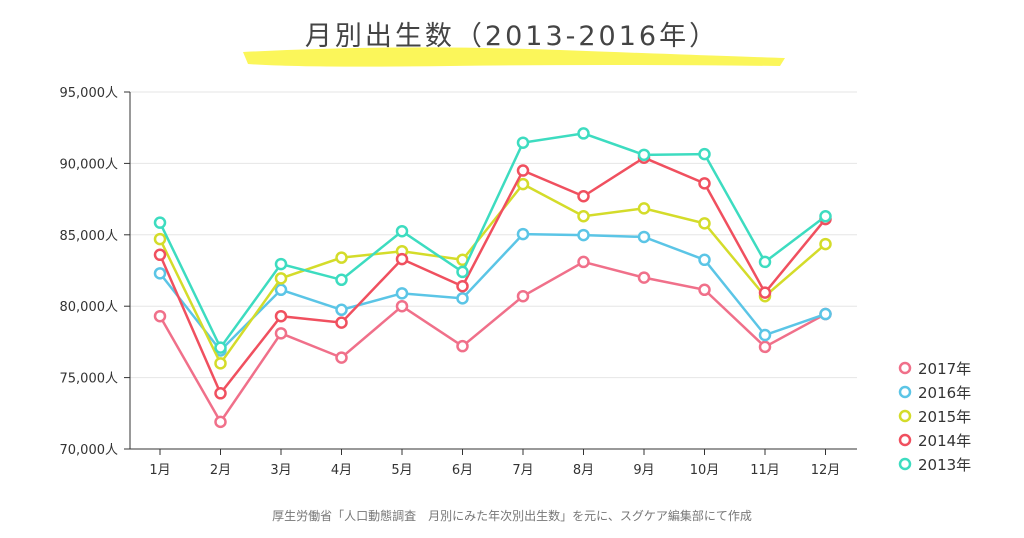  Describe the element at coordinates (89, 164) in the screenshot. I see `y-tick-label: 90,000人` at that location.